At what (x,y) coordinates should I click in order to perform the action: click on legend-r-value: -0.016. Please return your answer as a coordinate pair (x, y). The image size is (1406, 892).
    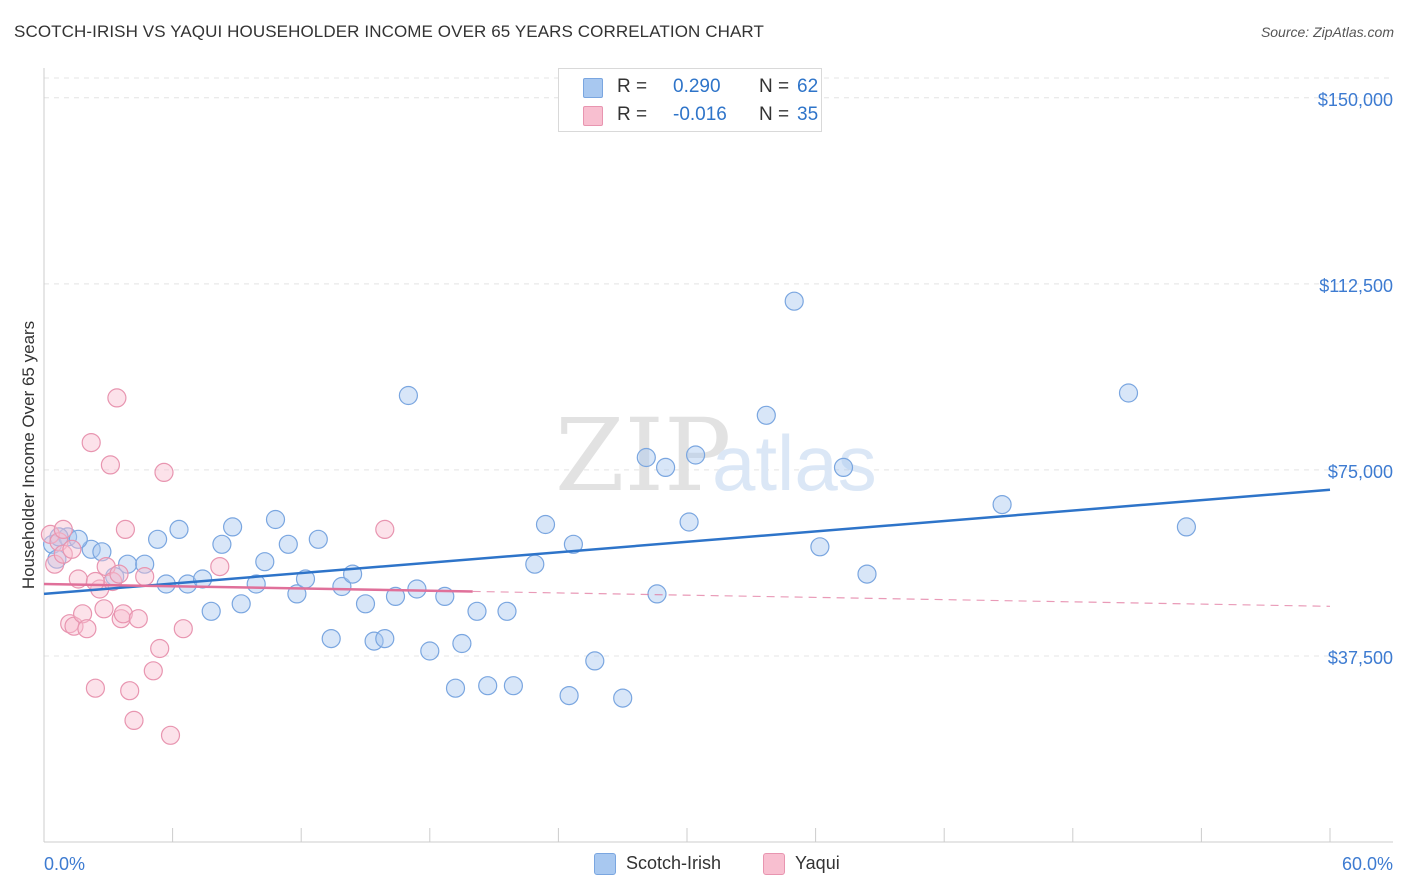
    Looking at the image, I should click on (700, 114).